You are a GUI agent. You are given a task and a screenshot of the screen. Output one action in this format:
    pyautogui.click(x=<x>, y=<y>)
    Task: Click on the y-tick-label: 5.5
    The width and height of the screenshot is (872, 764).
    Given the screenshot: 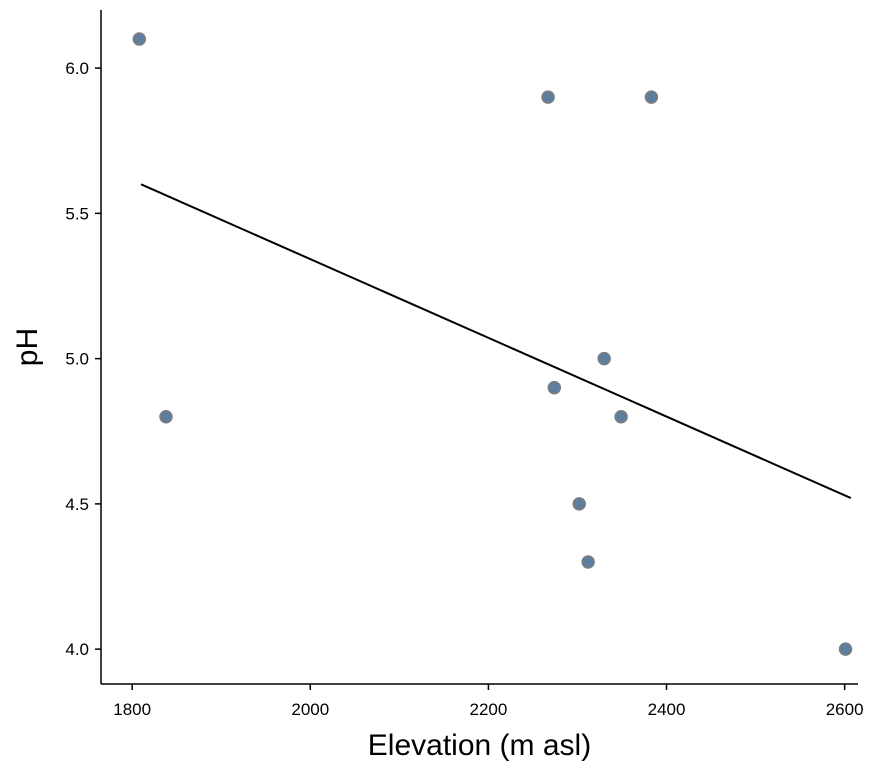 What is the action you would take?
    pyautogui.click(x=77, y=213)
    